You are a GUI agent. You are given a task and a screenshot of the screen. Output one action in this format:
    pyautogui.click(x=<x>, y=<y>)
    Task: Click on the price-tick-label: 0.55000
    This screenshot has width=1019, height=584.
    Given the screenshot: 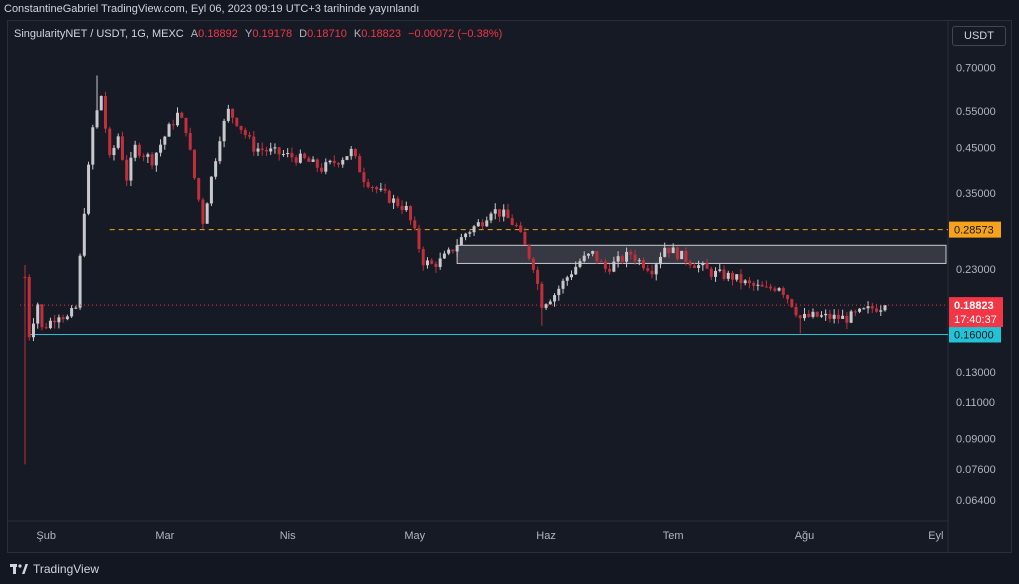 What is the action you would take?
    pyautogui.click(x=976, y=112)
    